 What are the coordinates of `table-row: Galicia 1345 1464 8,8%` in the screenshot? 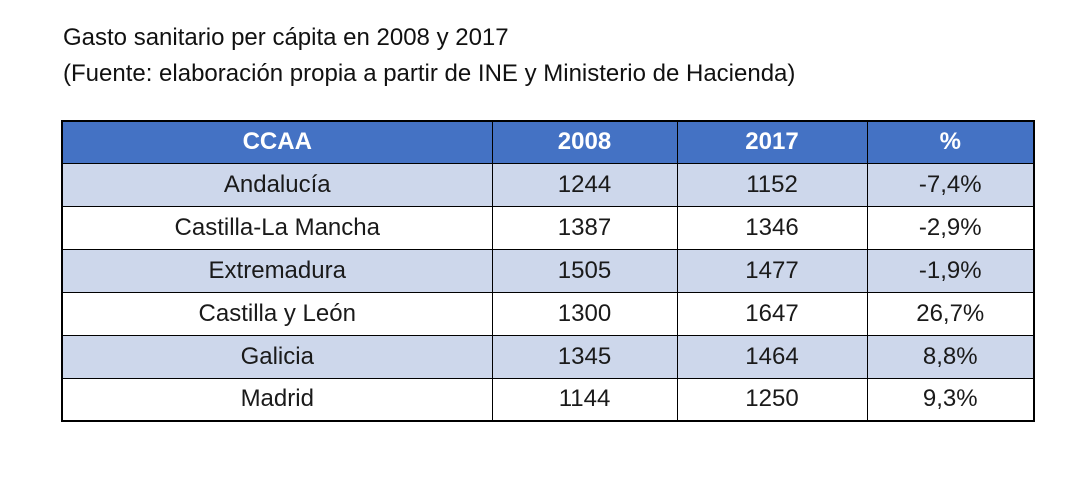 It's located at (548, 356).